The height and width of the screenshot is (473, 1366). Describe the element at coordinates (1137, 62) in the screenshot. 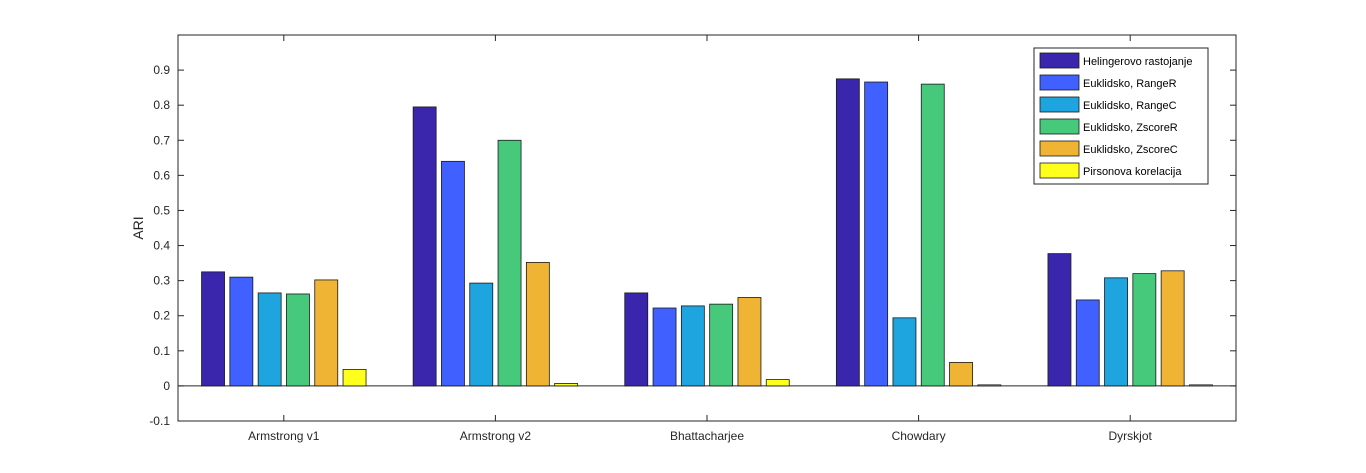

I see `legend-label: Helingerovo rastojanje` at that location.